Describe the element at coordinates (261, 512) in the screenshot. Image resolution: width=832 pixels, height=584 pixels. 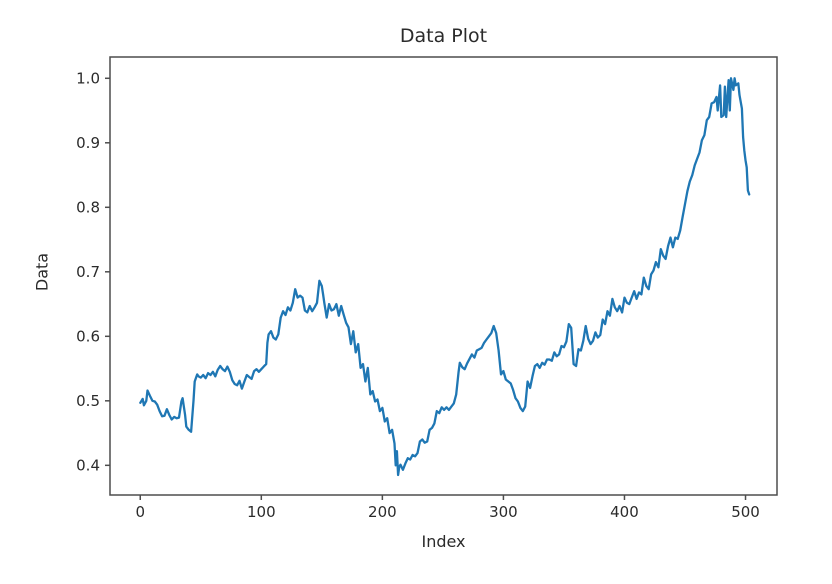
I see `x-tick-label: 100` at that location.